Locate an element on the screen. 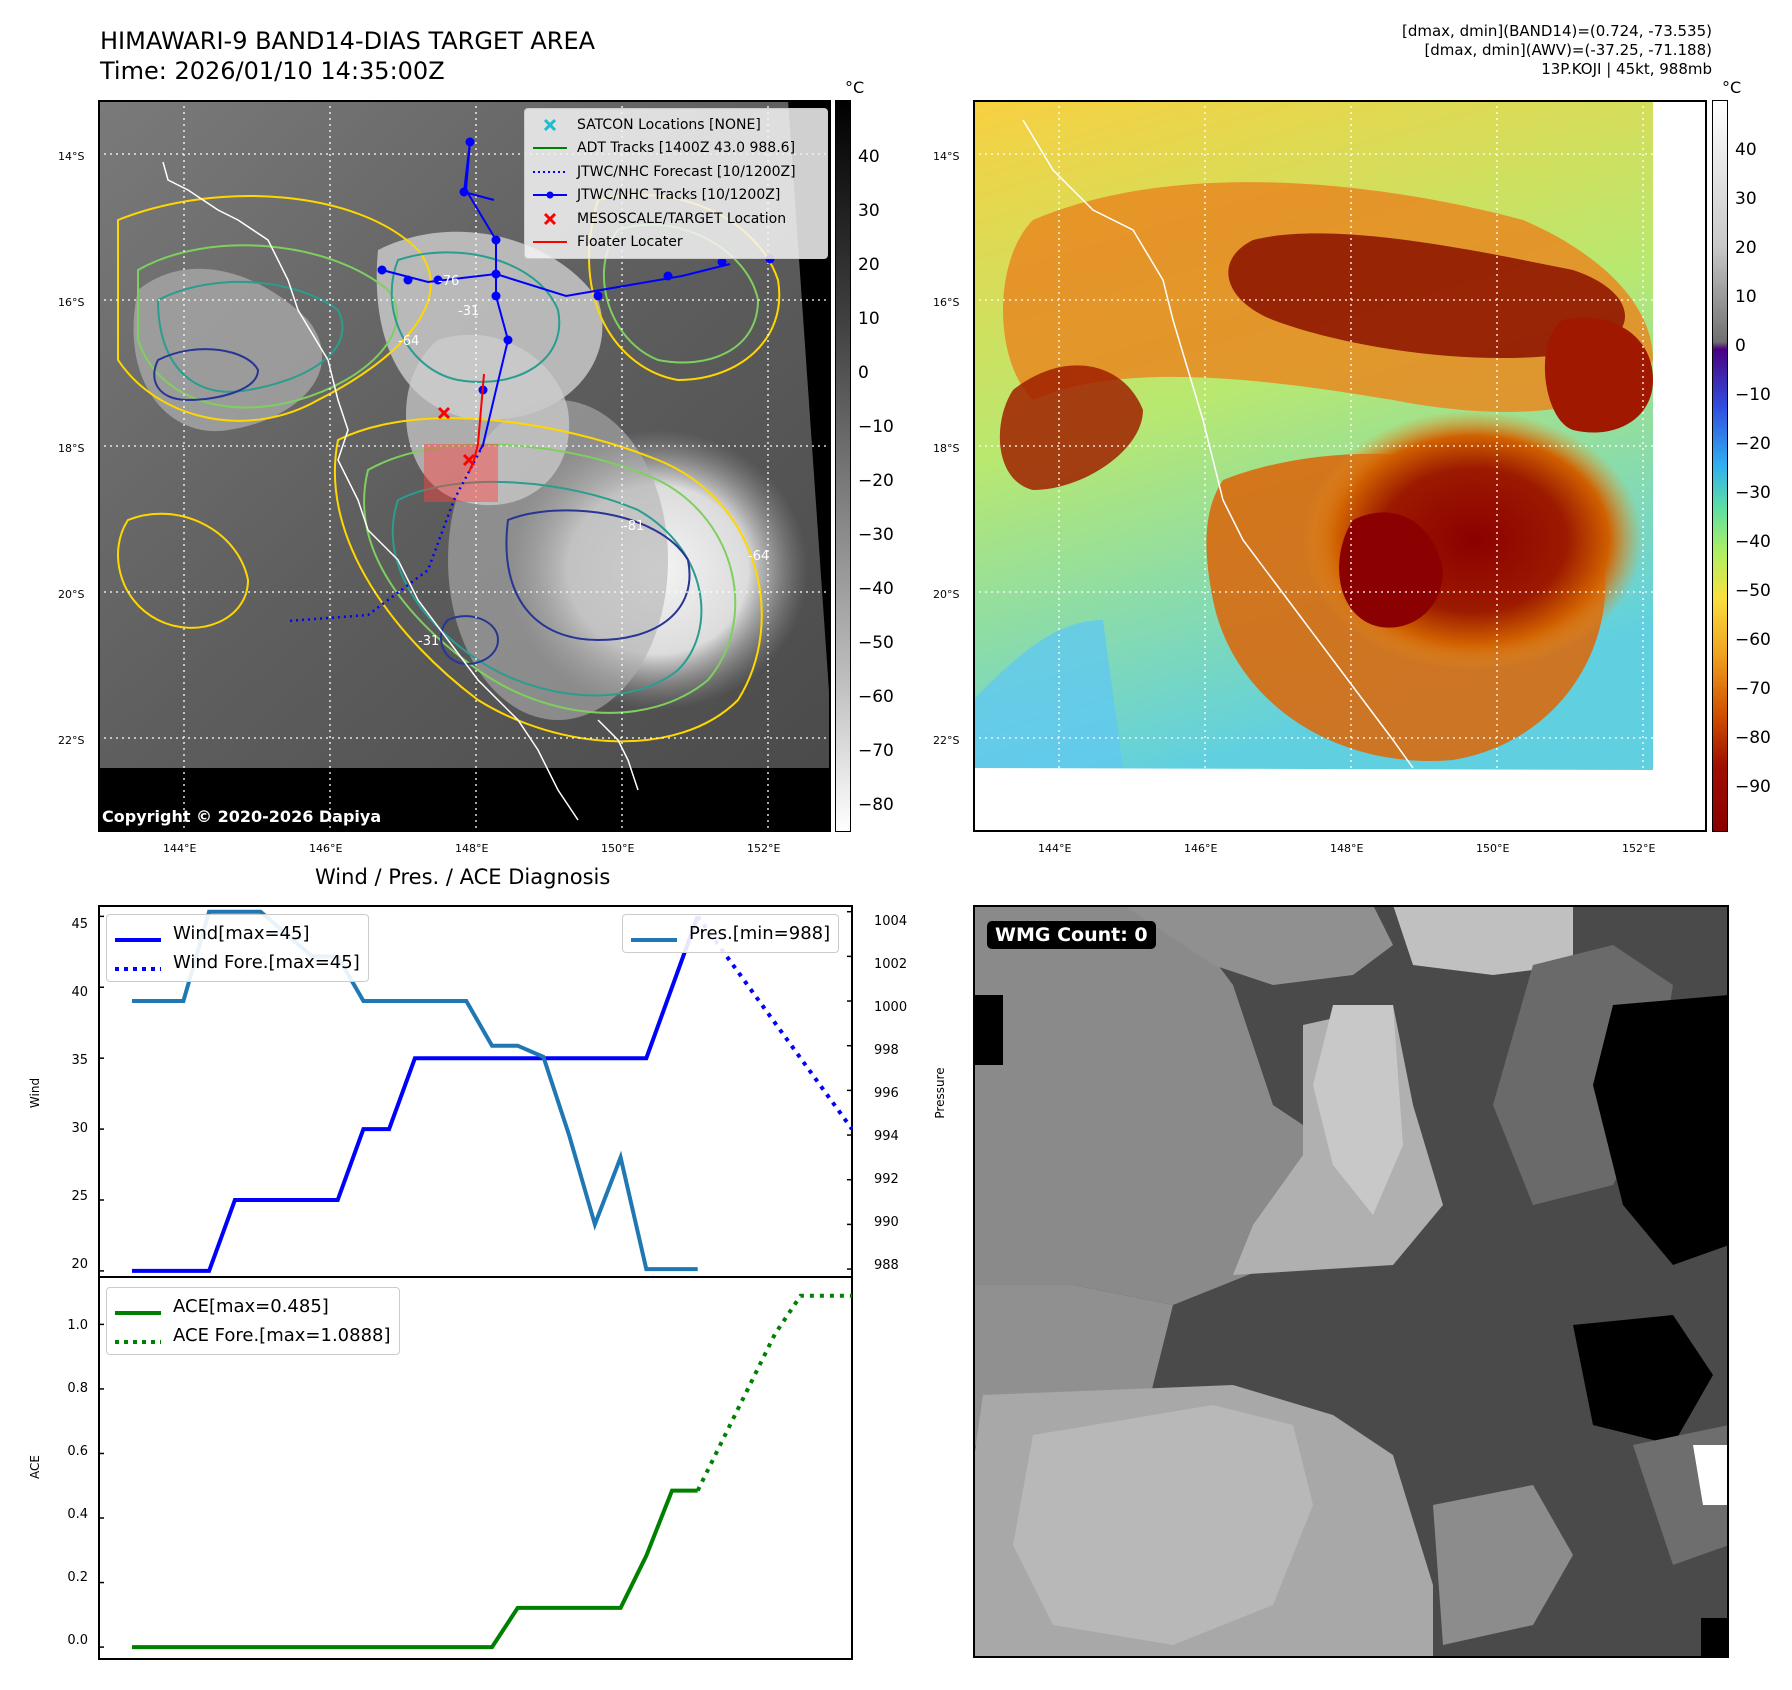 The width and height of the screenshot is (1792, 1690). info-line-3: 13P.KOJI | 45kt, 988mb is located at coordinates (1626, 69).